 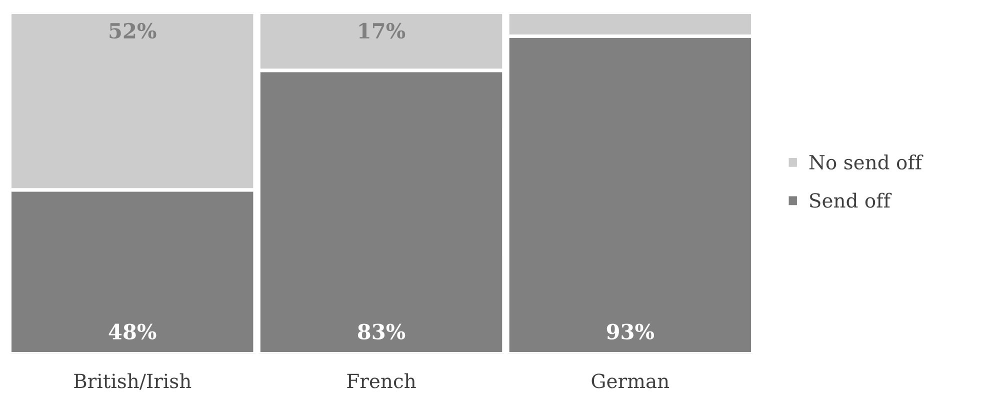 I want to click on data-label: 48%, so click(x=132, y=332).